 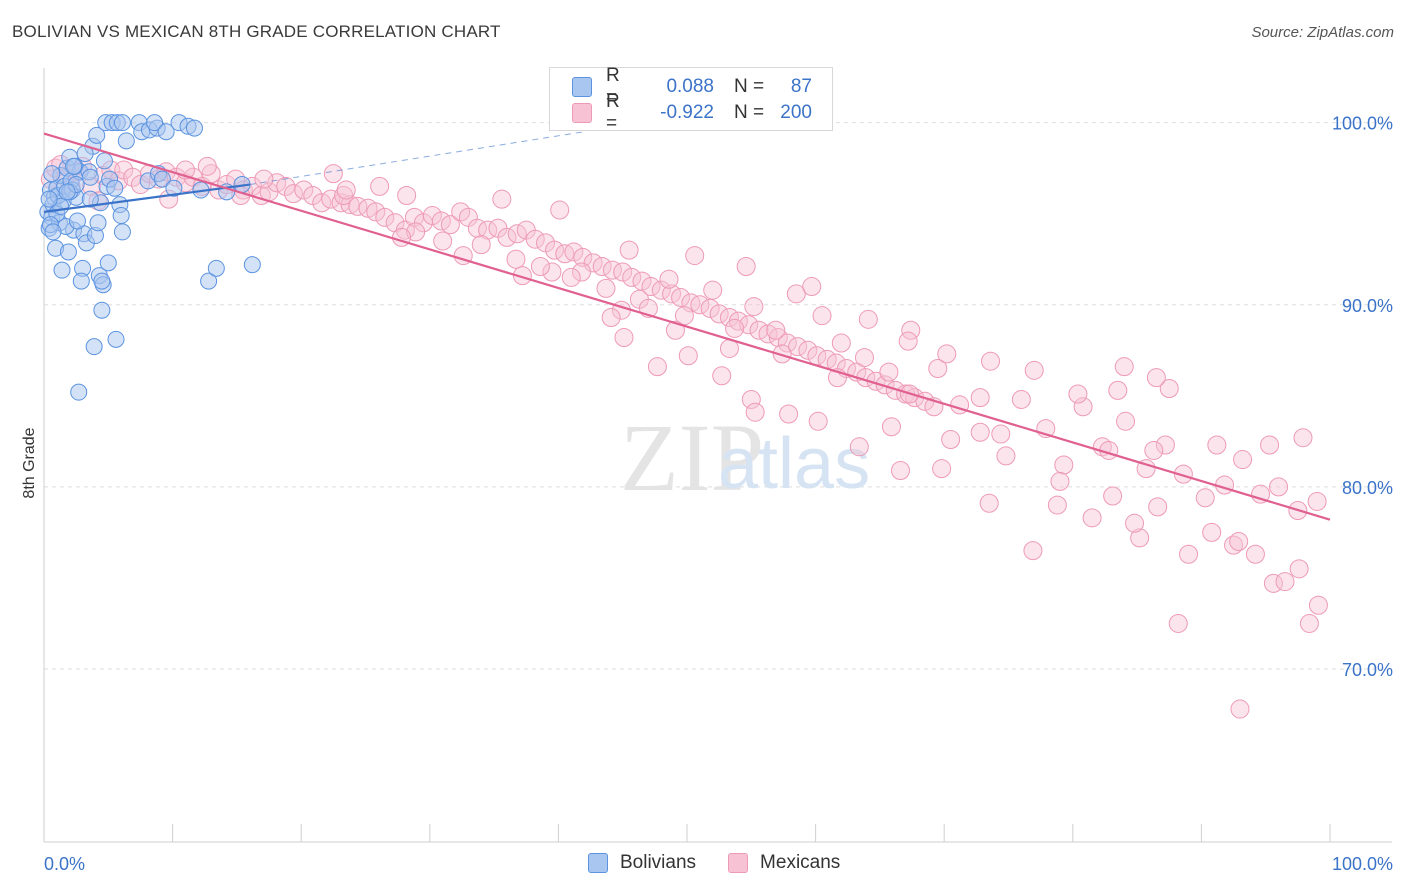 I want to click on legend-r-value: -0.922, so click(x=687, y=112).